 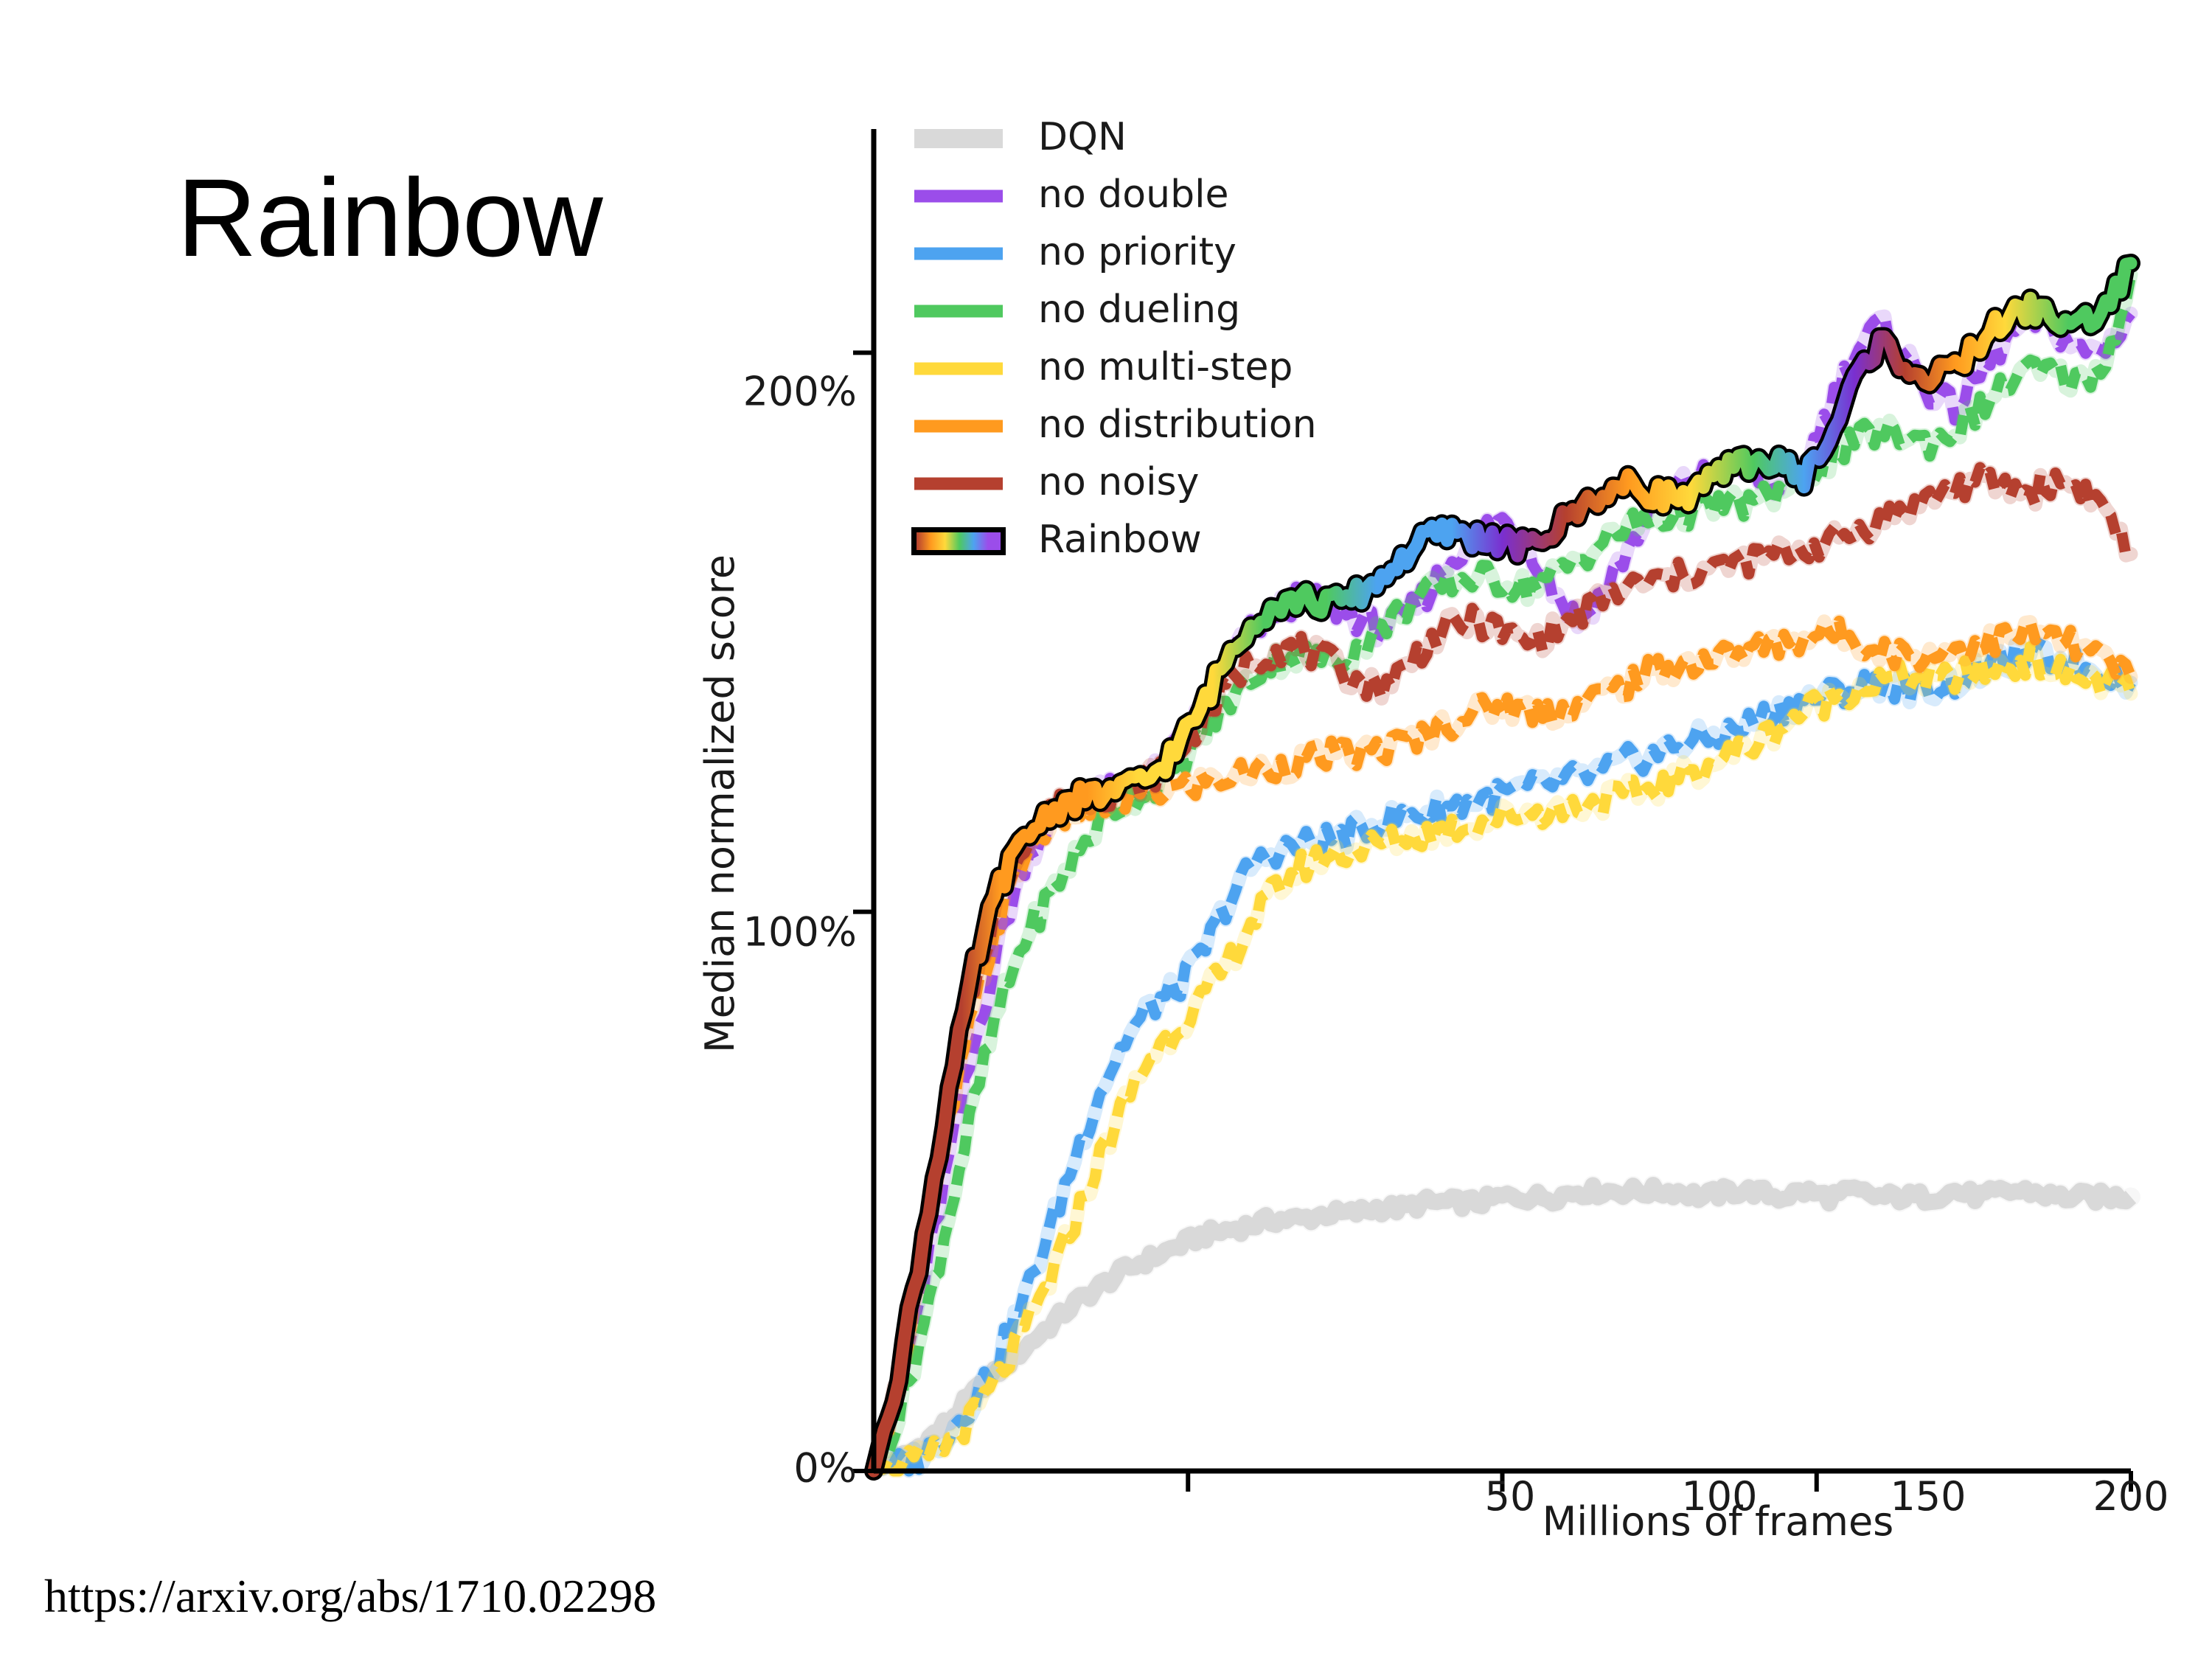 What do you see at coordinates (1659, 1481) in the screenshot?
I see `x-axis-ticks` at bounding box center [1659, 1481].